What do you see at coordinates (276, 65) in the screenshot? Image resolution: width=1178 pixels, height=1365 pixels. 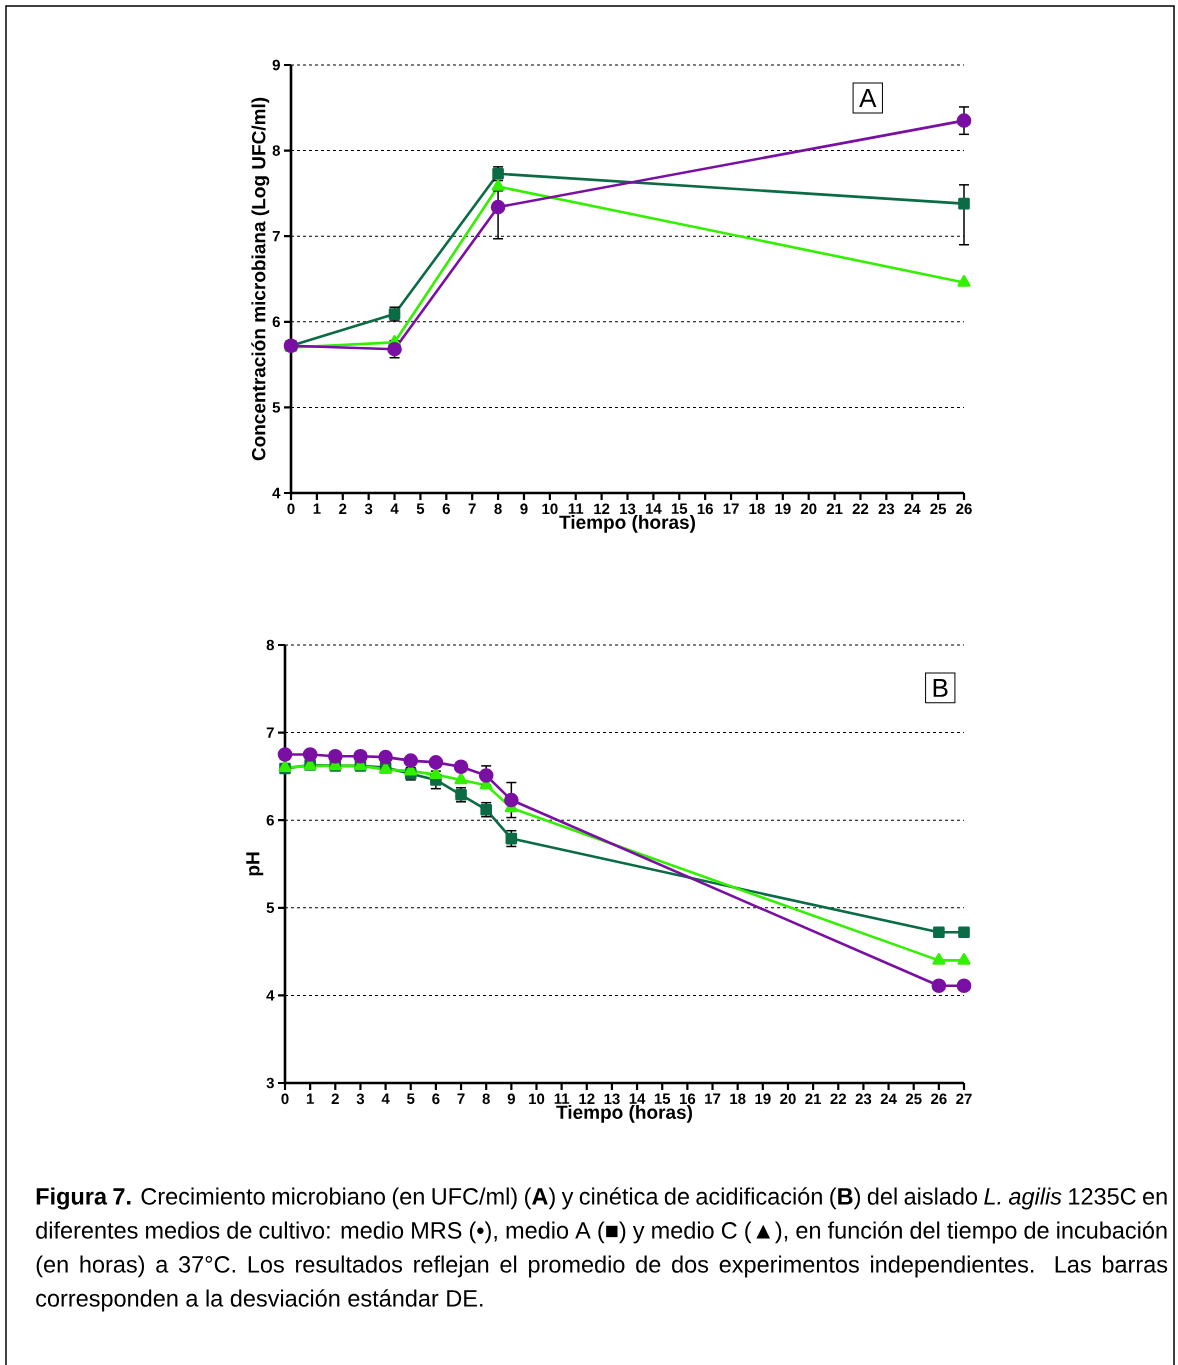 I see `y-tick-label: 9` at bounding box center [276, 65].